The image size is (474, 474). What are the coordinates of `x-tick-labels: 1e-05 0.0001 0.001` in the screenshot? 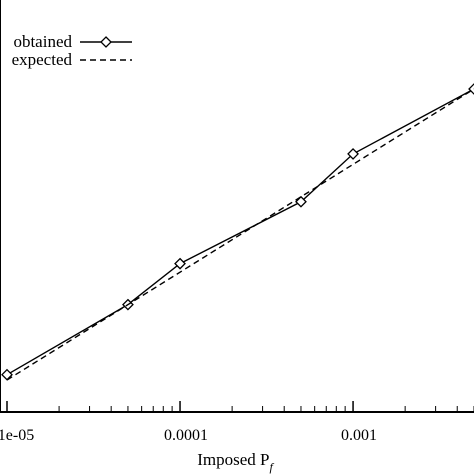 It's located at (188, 435).